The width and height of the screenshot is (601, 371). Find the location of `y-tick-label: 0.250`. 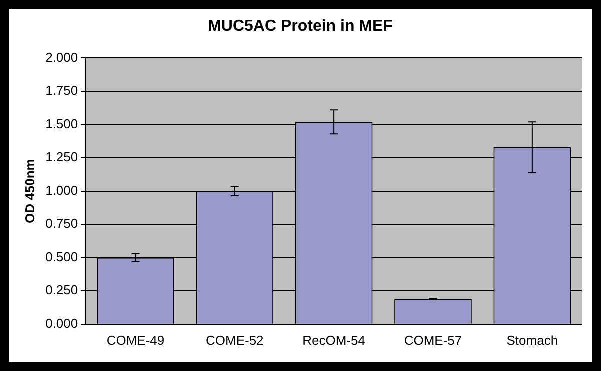

y-tick-label: 0.250 is located at coordinates (62, 290).